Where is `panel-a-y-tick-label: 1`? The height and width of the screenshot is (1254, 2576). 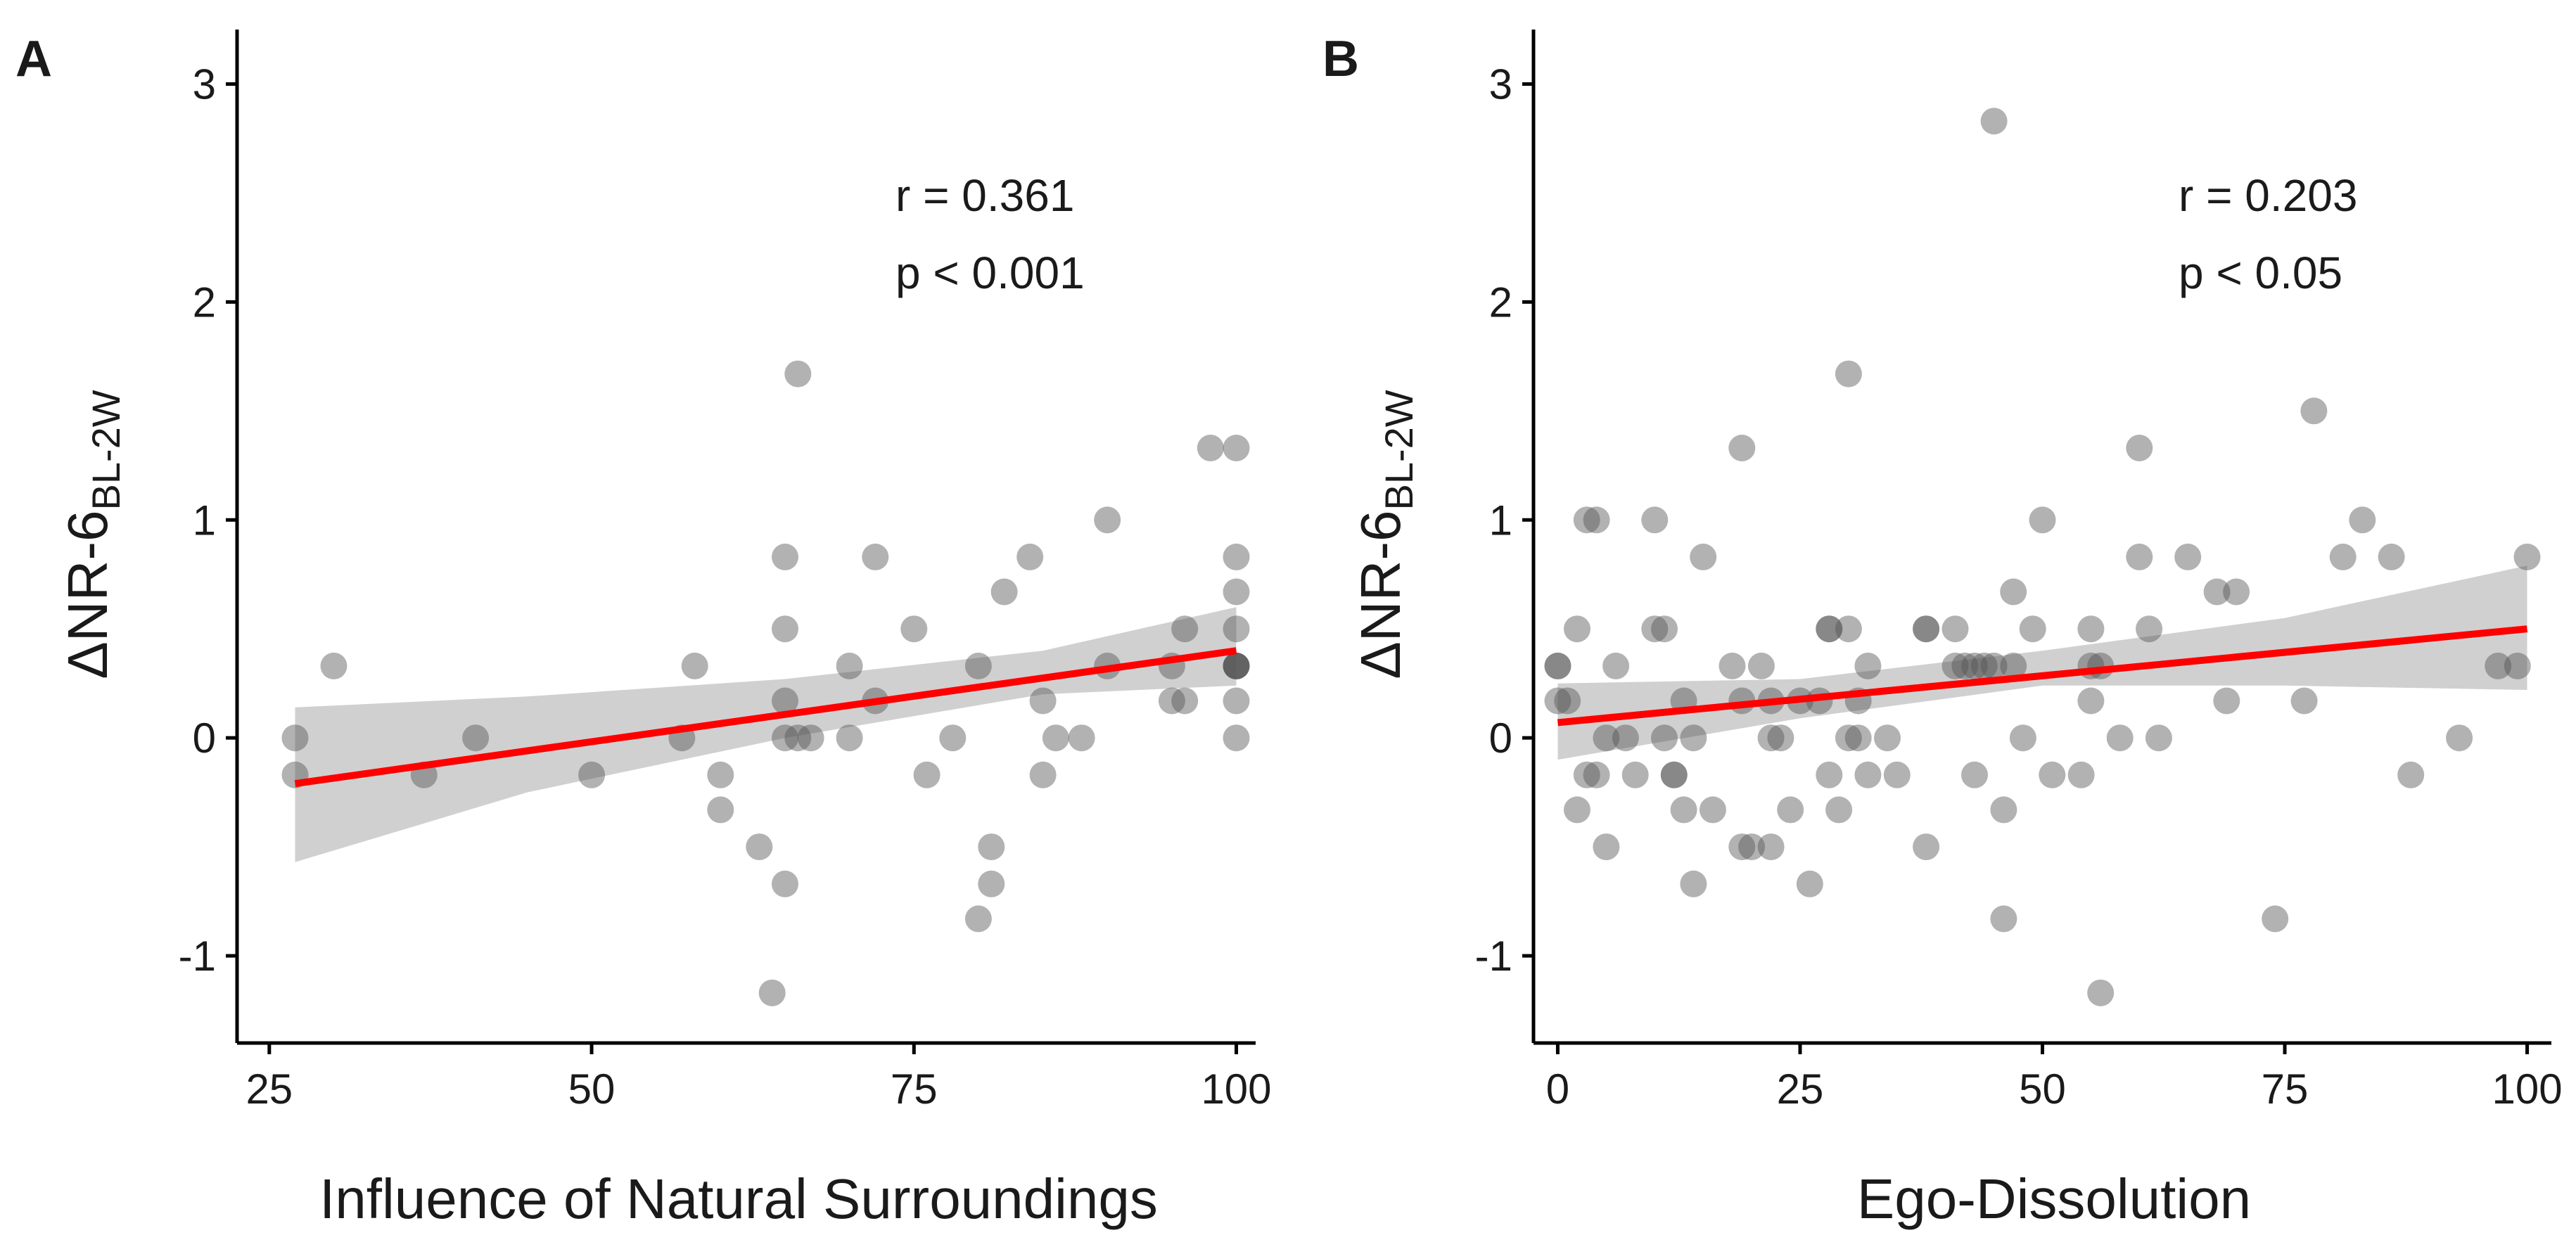 panel-a-y-tick-label: 1 is located at coordinates (204, 520).